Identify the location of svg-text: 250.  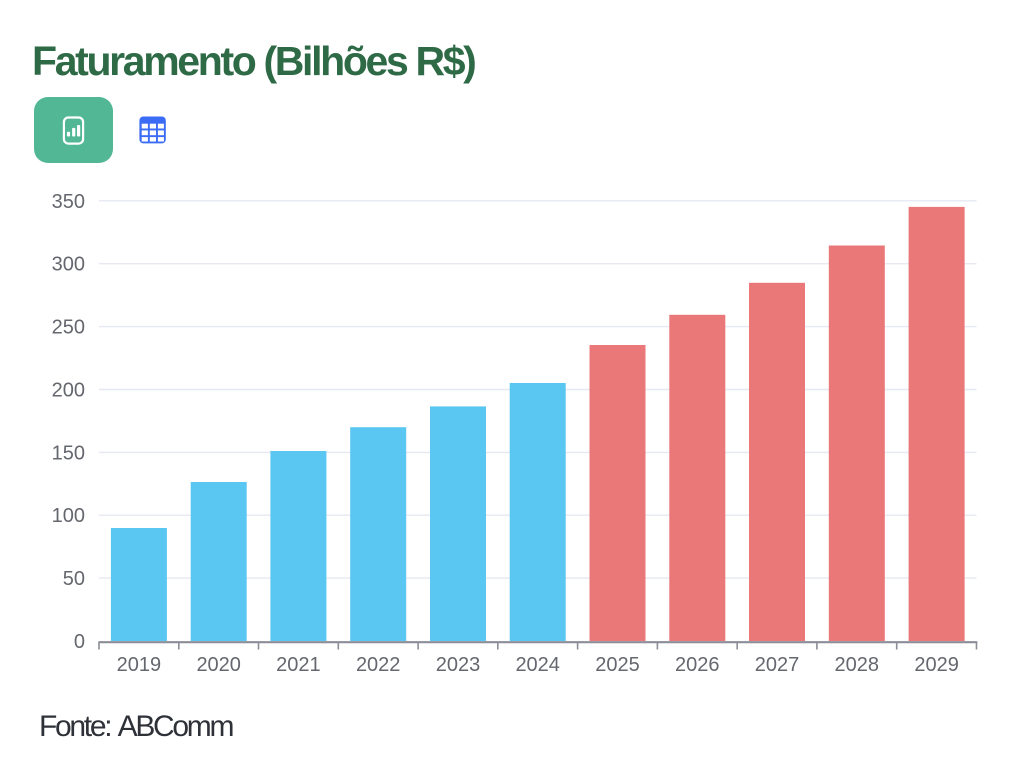
(68, 328).